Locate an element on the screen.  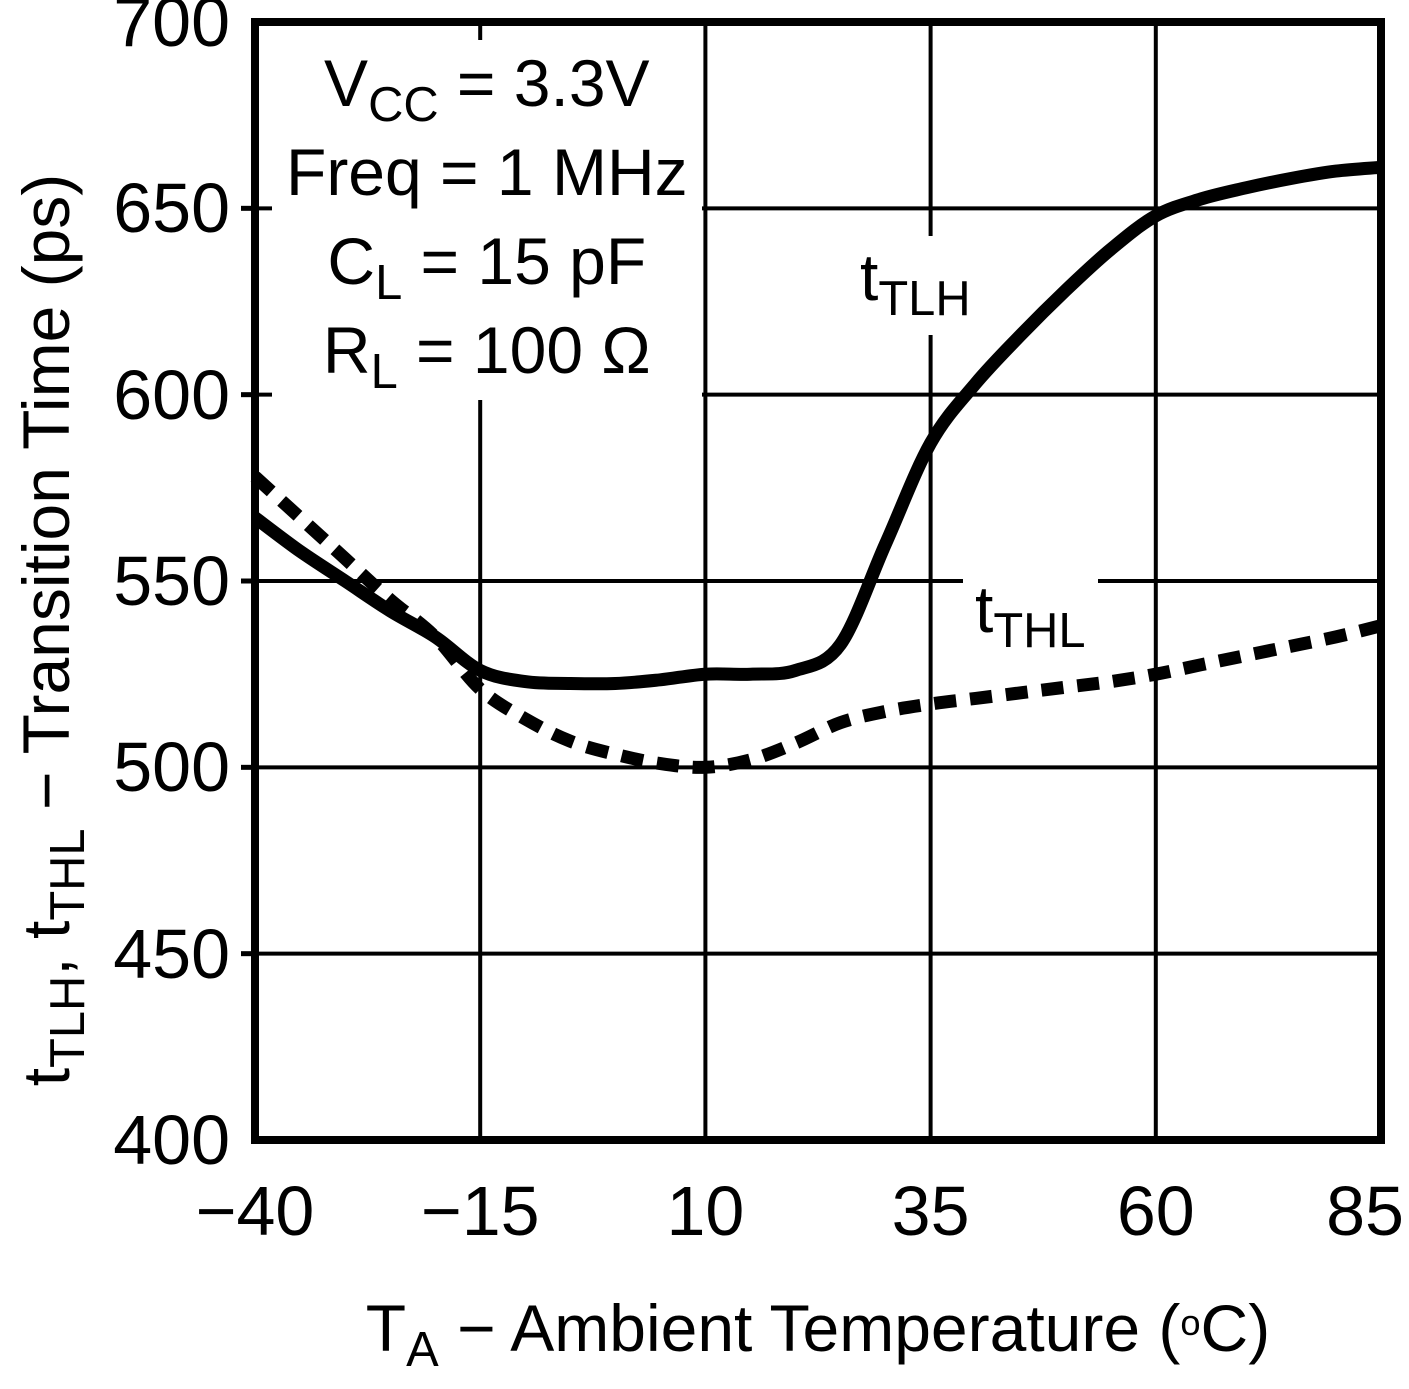
y-tick-label: 500 is located at coordinates (171, 767).